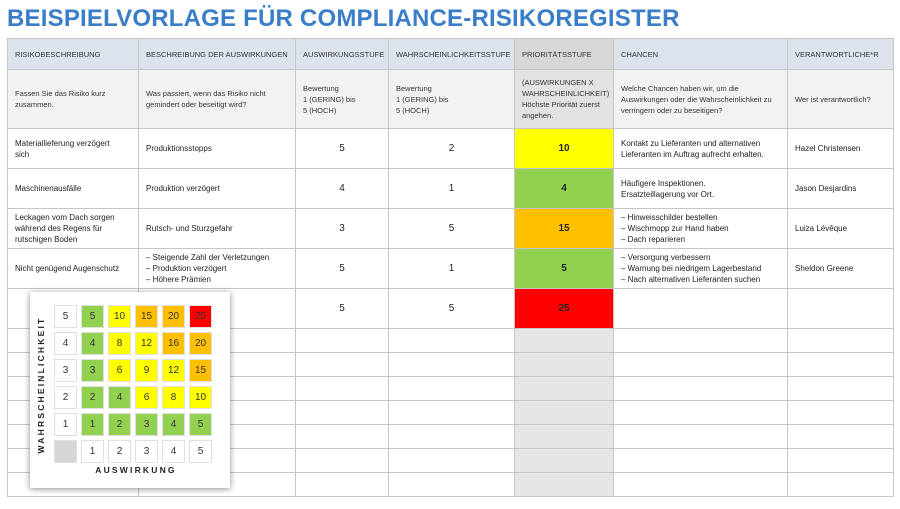 This screenshot has width=900, height=509. Describe the element at coordinates (146, 397) in the screenshot. I see `matrix-cell: 6` at that location.